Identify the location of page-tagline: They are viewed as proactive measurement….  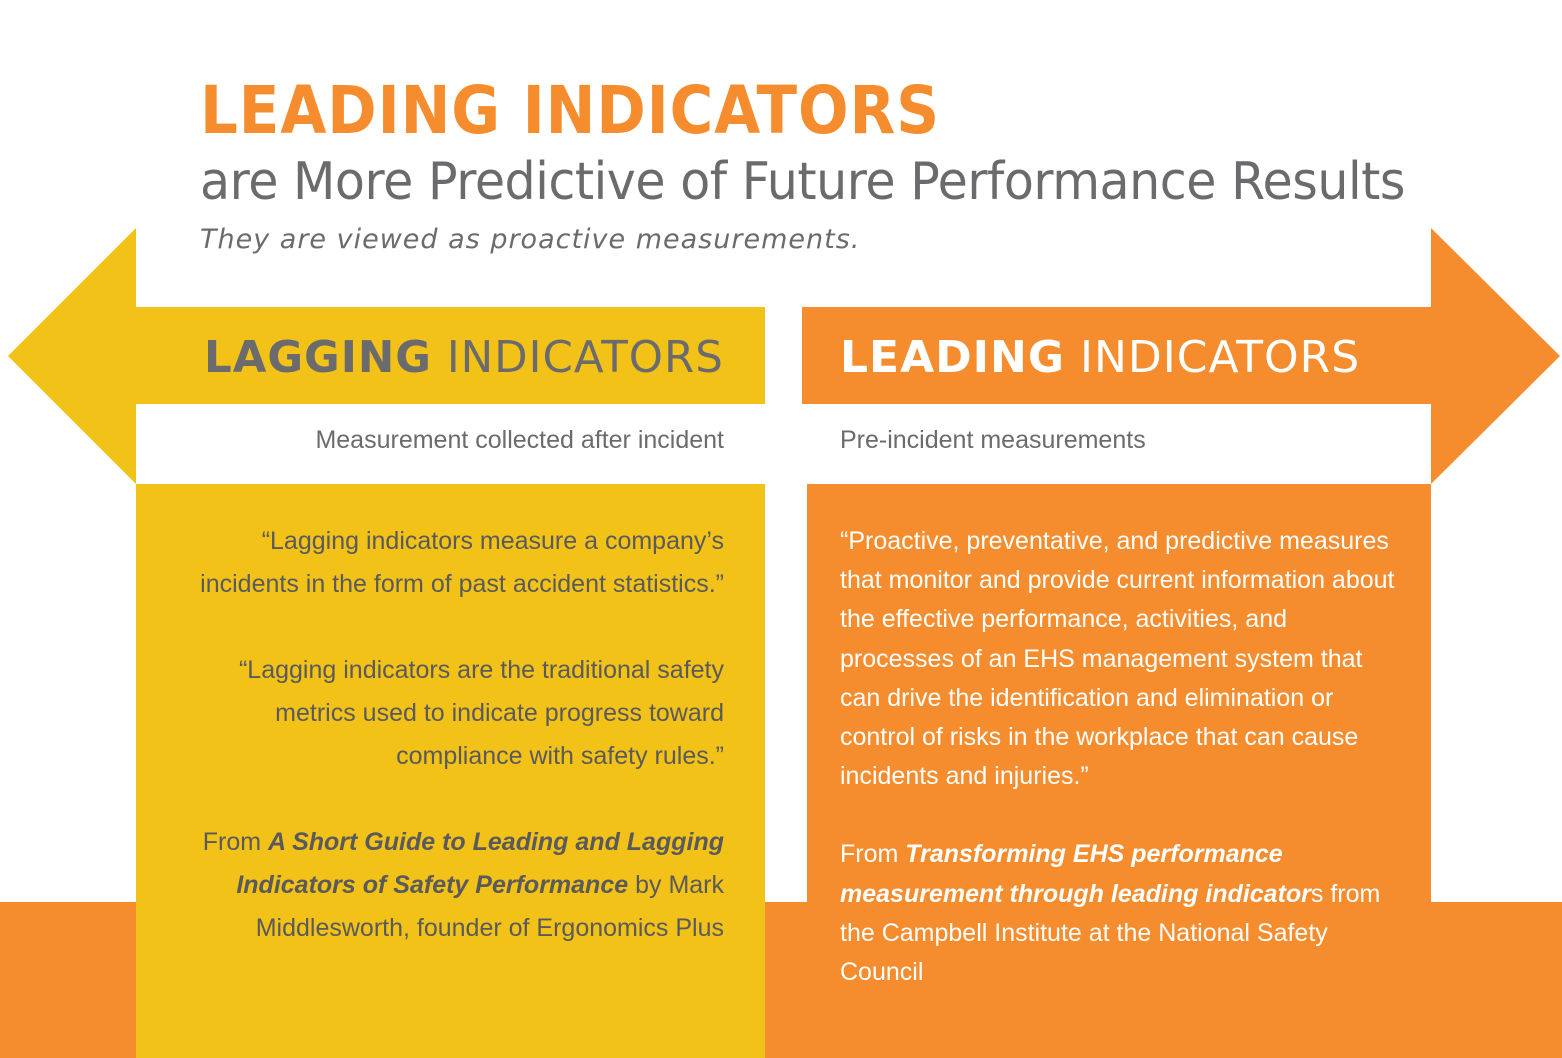
(530, 239).